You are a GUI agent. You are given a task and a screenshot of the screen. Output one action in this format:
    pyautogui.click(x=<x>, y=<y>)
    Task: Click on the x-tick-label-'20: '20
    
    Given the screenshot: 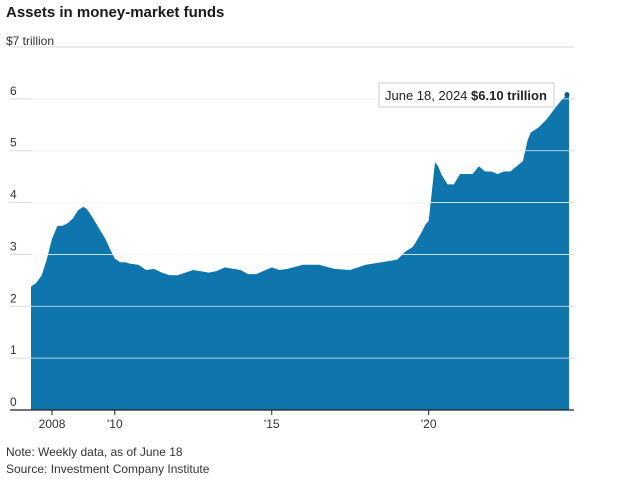 What is the action you would take?
    pyautogui.click(x=429, y=424)
    